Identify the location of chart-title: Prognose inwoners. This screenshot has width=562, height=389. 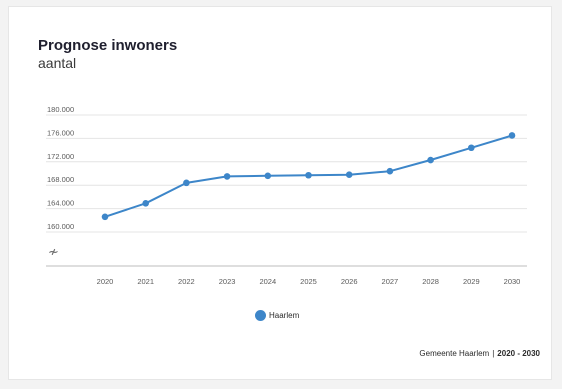
(108, 45).